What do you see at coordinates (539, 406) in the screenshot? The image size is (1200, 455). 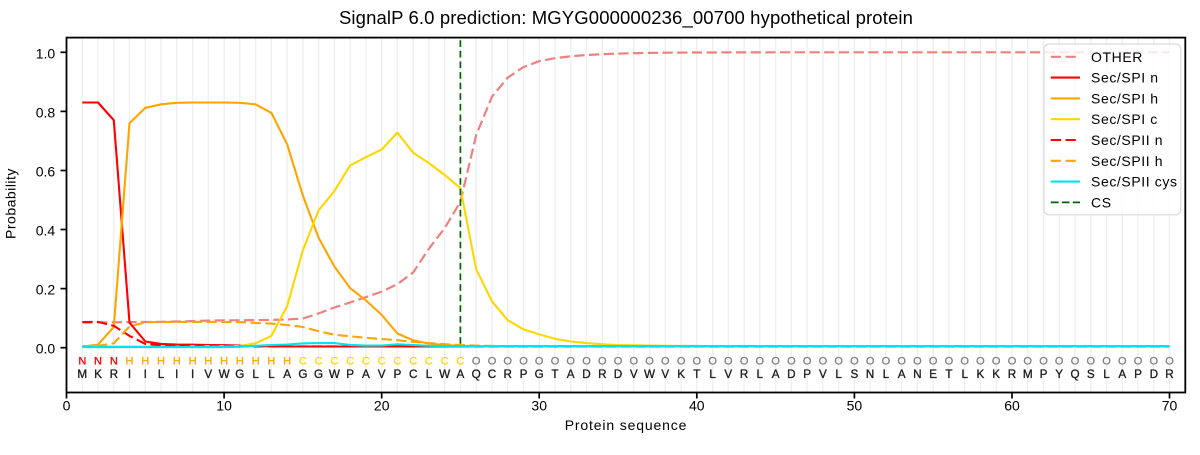 I see `svg-text: 30` at bounding box center [539, 406].